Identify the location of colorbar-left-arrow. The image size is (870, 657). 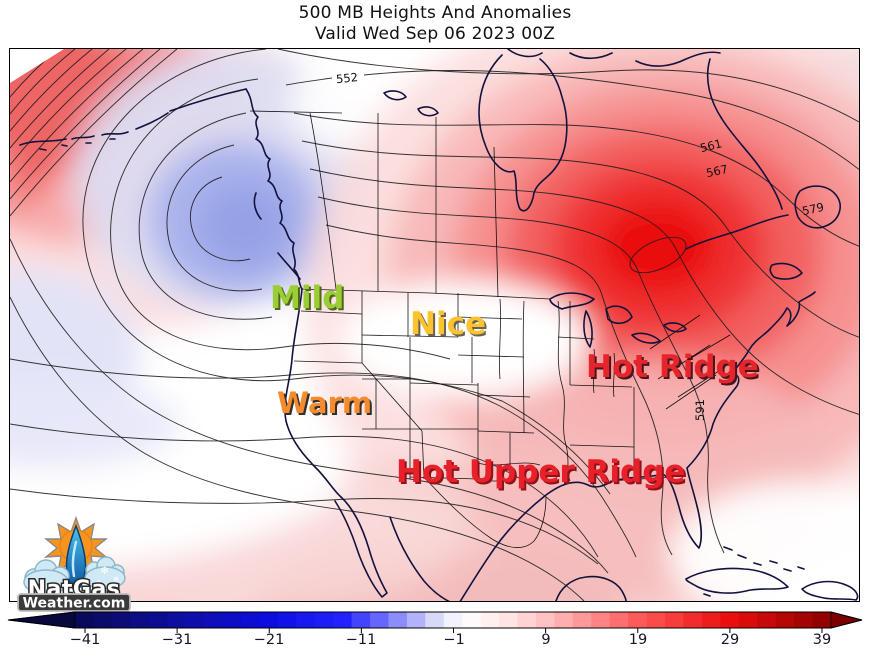
(41, 620).